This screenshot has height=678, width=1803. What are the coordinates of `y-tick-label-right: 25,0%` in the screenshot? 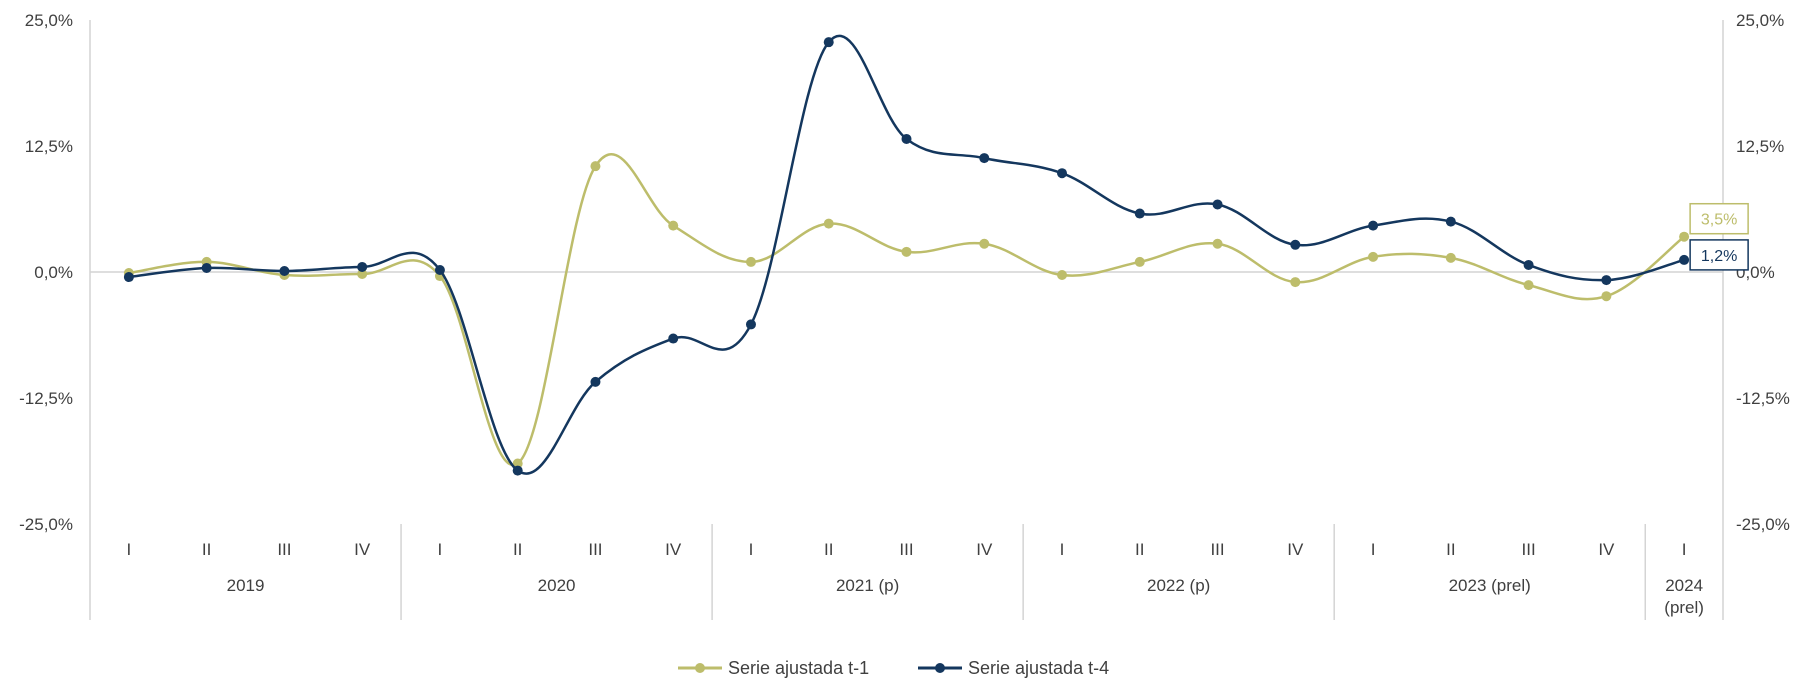 It's located at (1760, 20).